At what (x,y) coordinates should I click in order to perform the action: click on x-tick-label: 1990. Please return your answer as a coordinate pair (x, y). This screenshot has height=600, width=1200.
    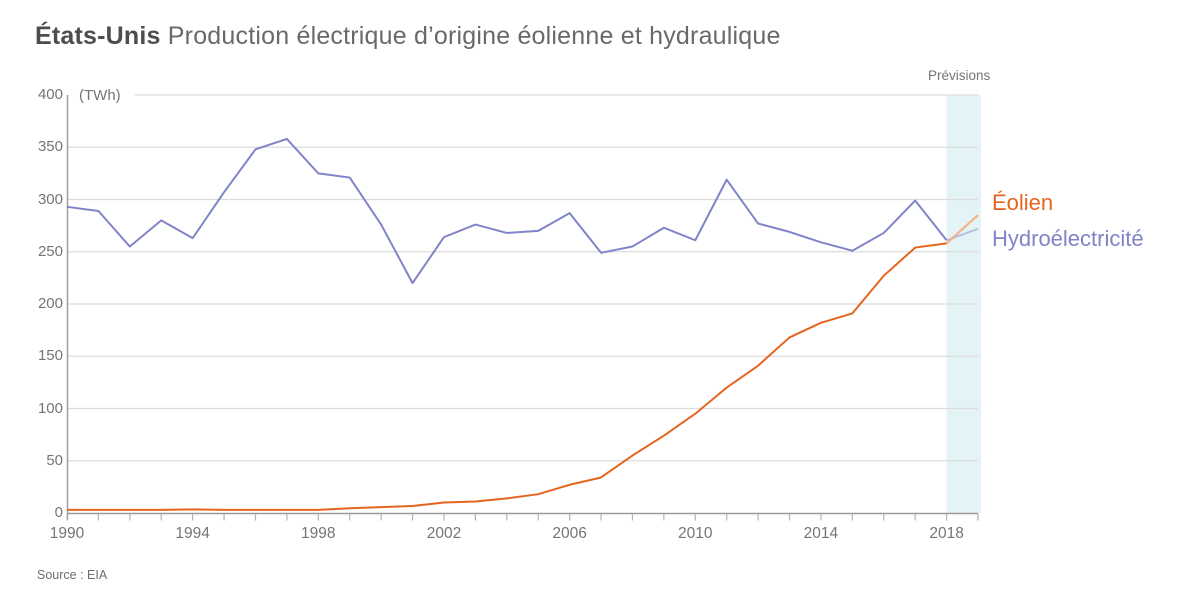
    Looking at the image, I should click on (67, 533).